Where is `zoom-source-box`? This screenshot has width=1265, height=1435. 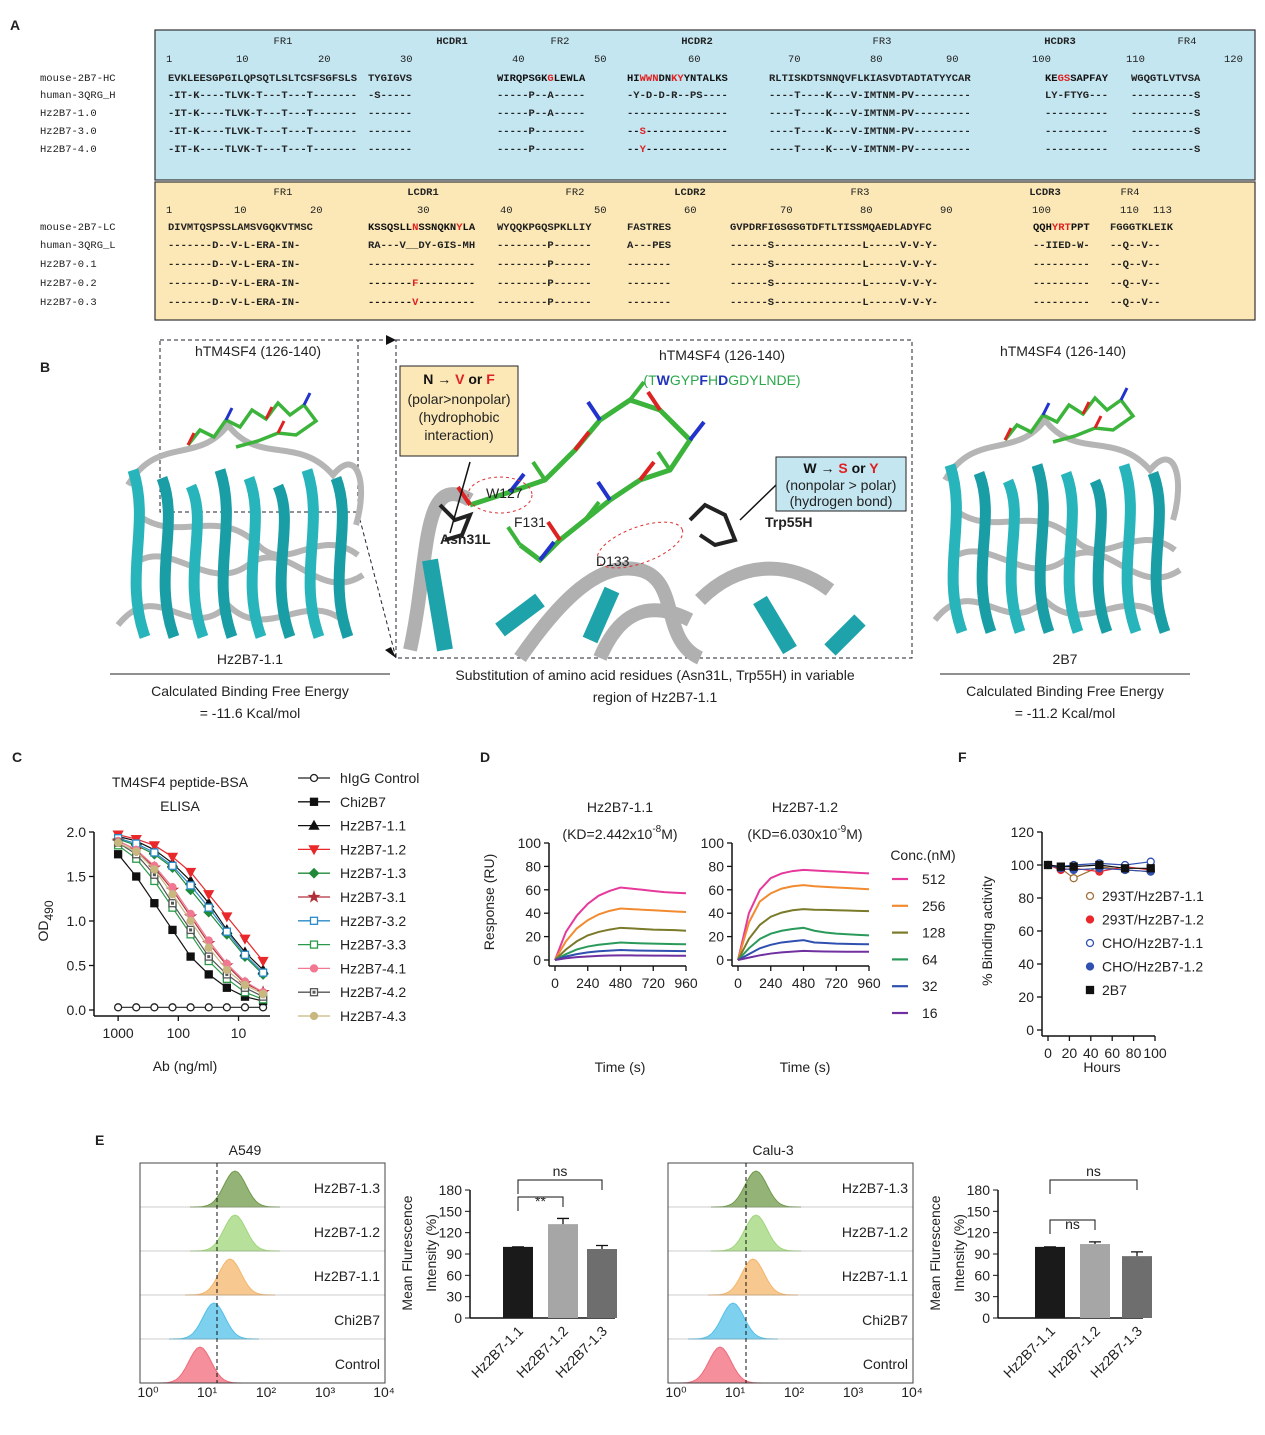 zoom-source-box is located at coordinates (259, 426).